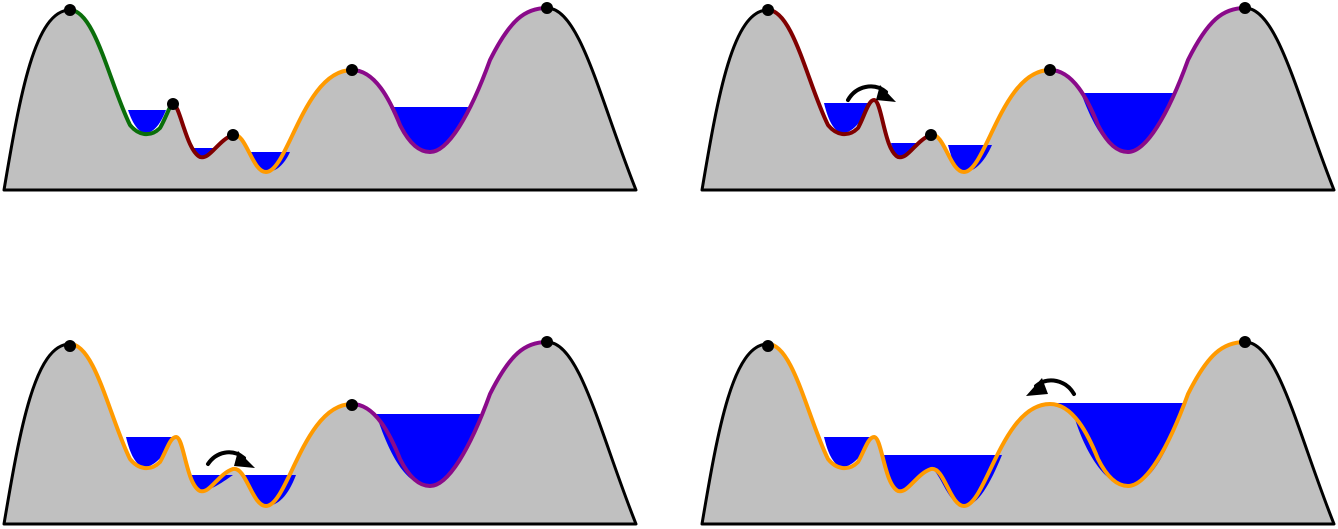 This screenshot has height=529, width=1338. Describe the element at coordinates (1117, 444) in the screenshot. I see `water-pool-d` at that location.